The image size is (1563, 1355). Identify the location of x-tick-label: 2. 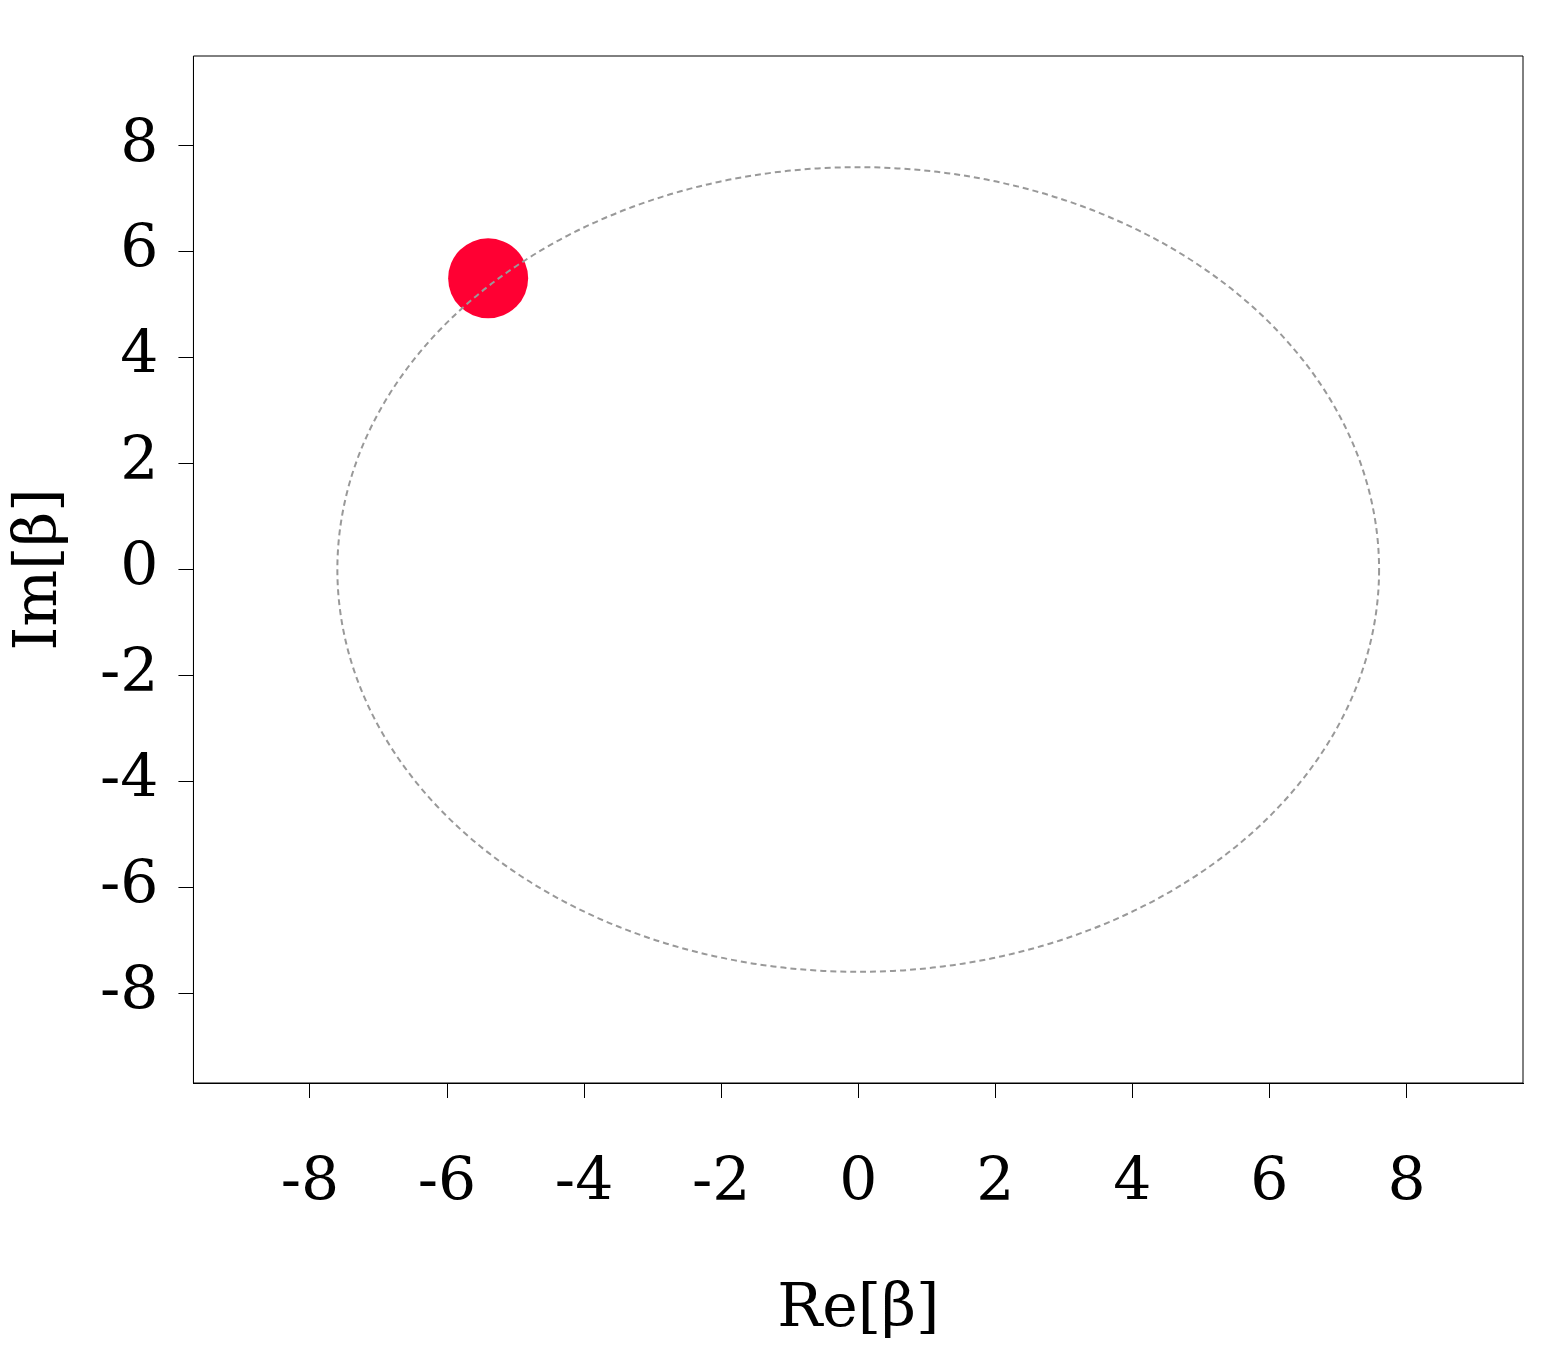
(995, 1178).